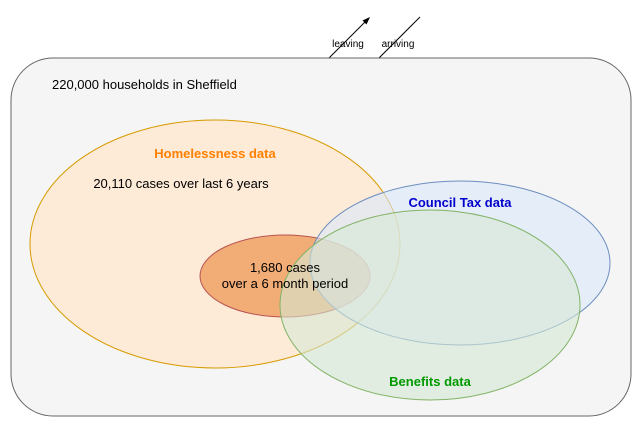  What do you see at coordinates (460, 202) in the screenshot?
I see `council-tax-title: Council Tax data` at bounding box center [460, 202].